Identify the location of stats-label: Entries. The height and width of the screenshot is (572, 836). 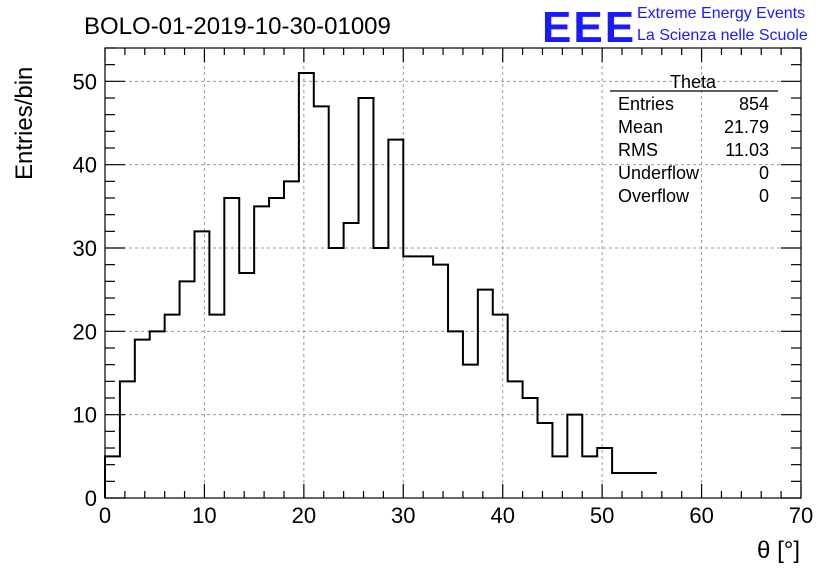
(646, 104).